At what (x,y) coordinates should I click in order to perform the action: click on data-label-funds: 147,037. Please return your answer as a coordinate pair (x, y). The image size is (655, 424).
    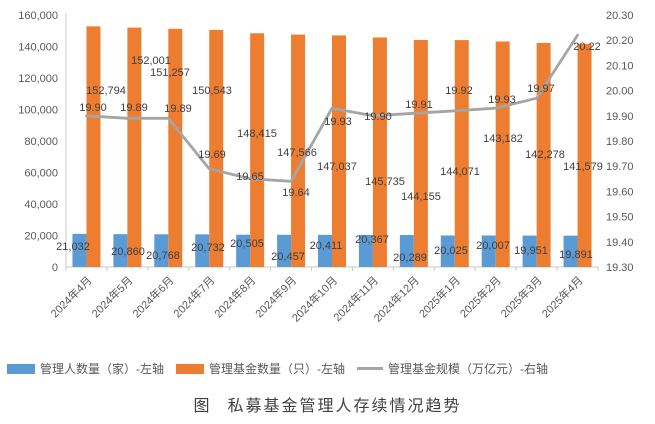
    Looking at the image, I should click on (337, 167).